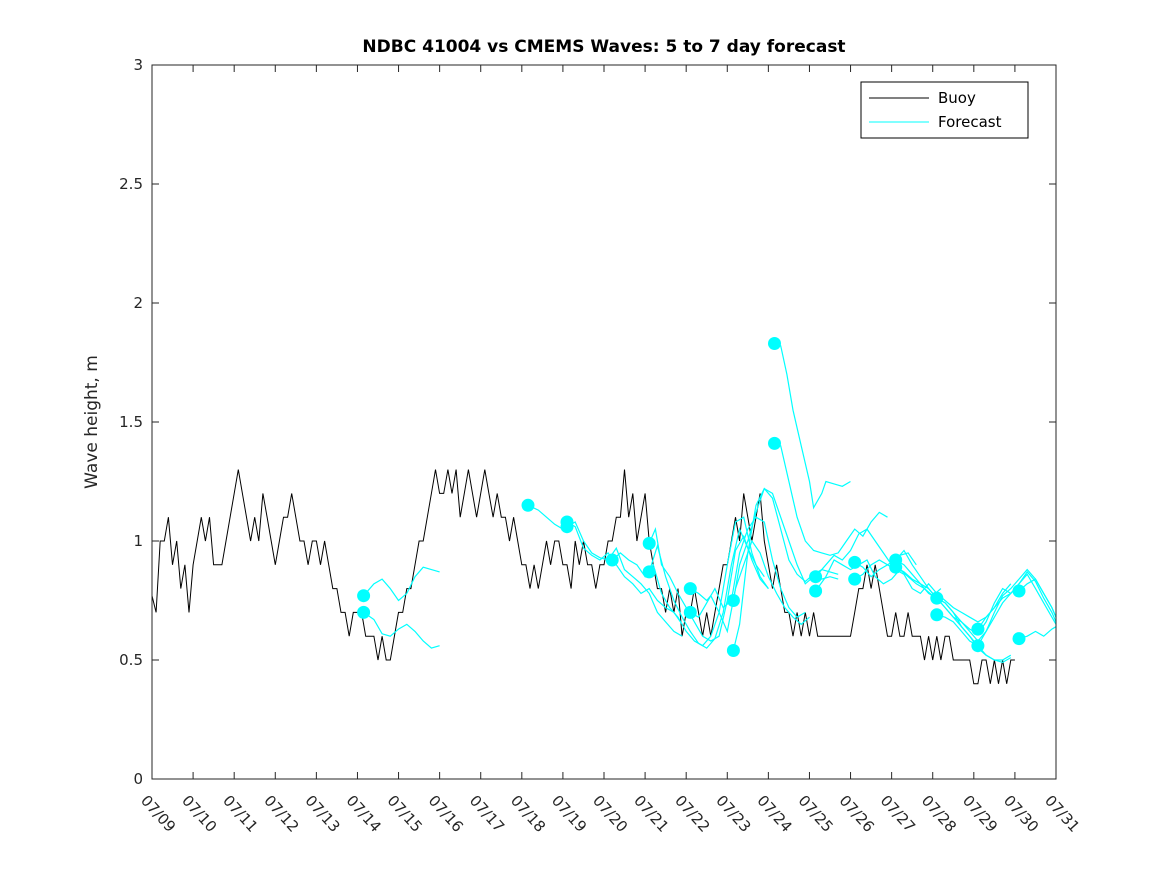 This screenshot has height=875, width=1167. Describe the element at coordinates (131, 660) in the screenshot. I see `y-tick-label: 0.5` at that location.